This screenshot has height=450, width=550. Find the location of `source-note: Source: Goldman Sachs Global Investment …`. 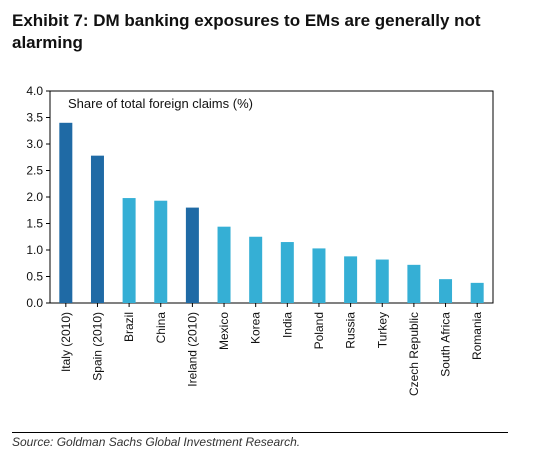

source-note: Source: Goldman Sachs Global Investment … is located at coordinates (156, 442).